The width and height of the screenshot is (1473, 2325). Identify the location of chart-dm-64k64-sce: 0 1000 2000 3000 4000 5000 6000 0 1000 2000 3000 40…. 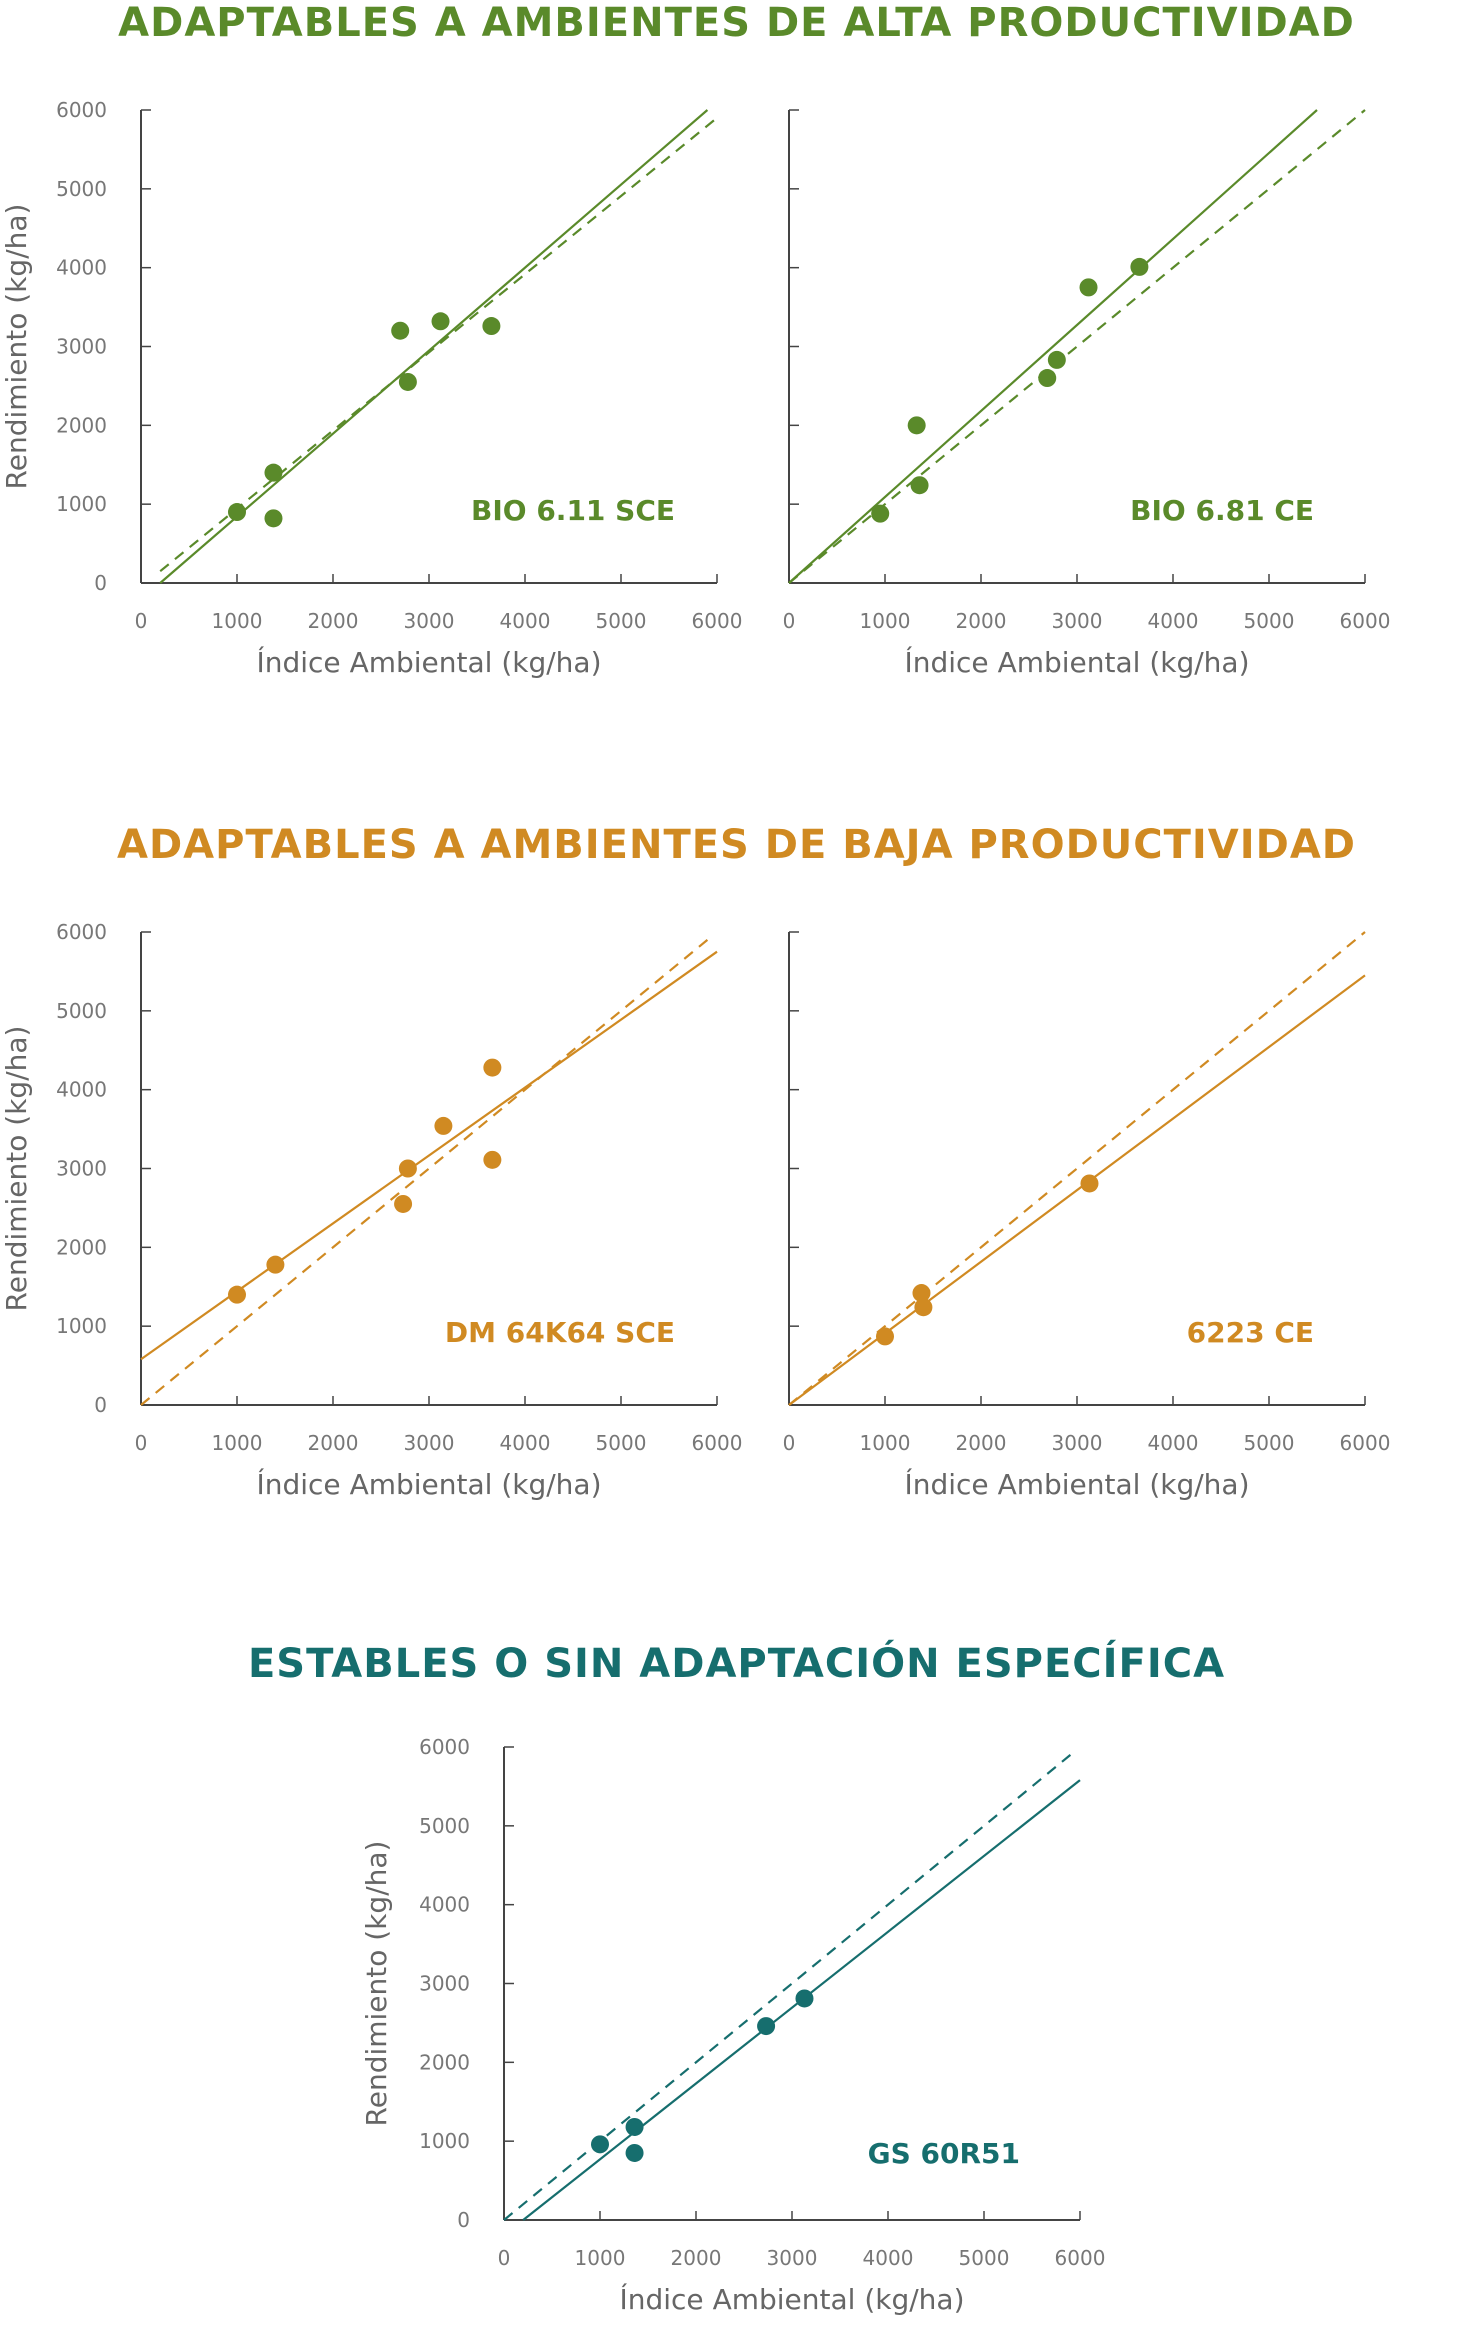
(371, 1210).